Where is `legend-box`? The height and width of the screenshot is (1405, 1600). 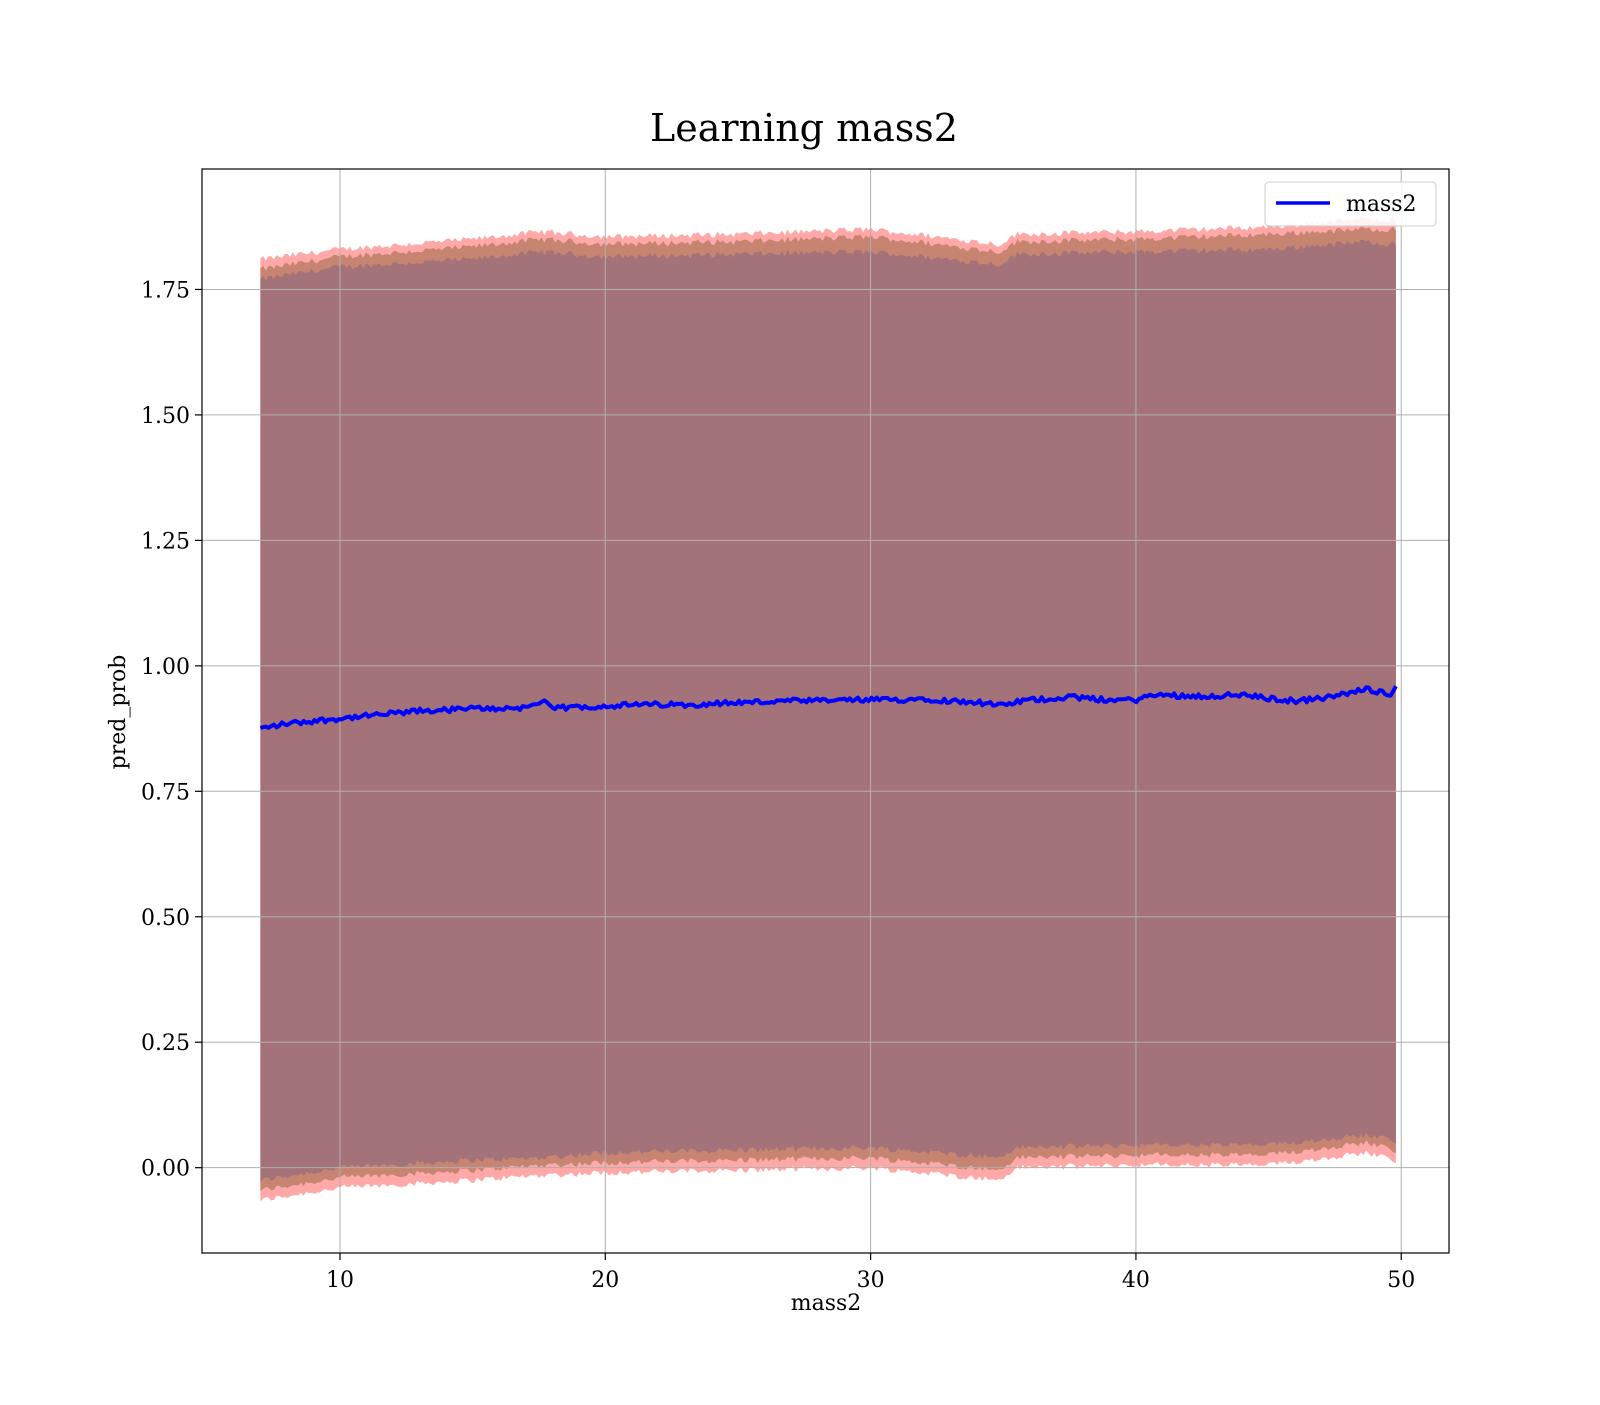 legend-box is located at coordinates (1350, 204).